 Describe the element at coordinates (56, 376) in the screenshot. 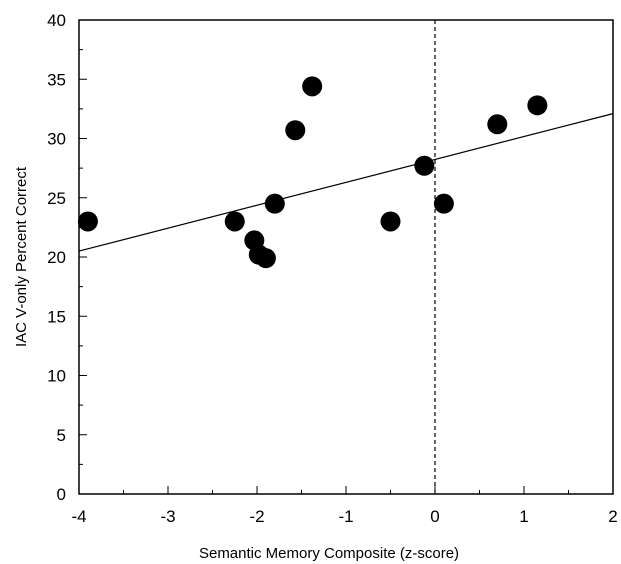

I see `y-tick-label: 10` at that location.